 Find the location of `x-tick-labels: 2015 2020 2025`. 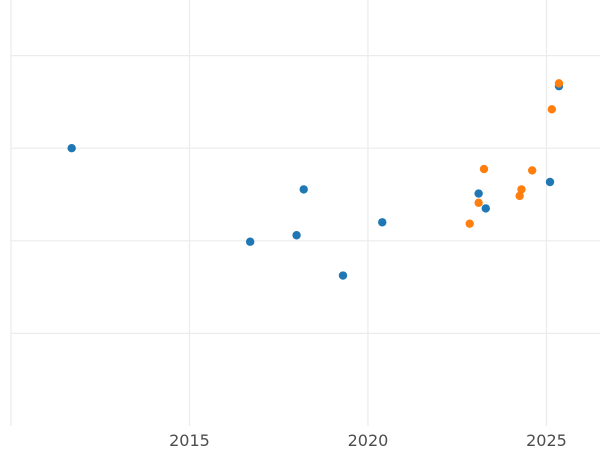

x-tick-labels: 2015 2020 2025 is located at coordinates (368, 440).